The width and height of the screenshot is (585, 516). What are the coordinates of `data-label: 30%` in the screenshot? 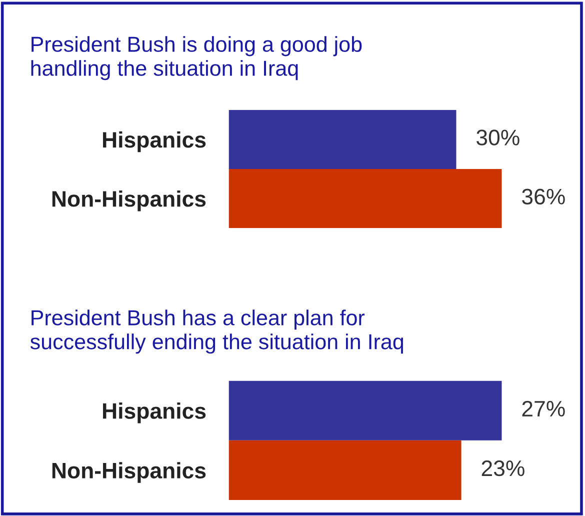 It's located at (498, 138).